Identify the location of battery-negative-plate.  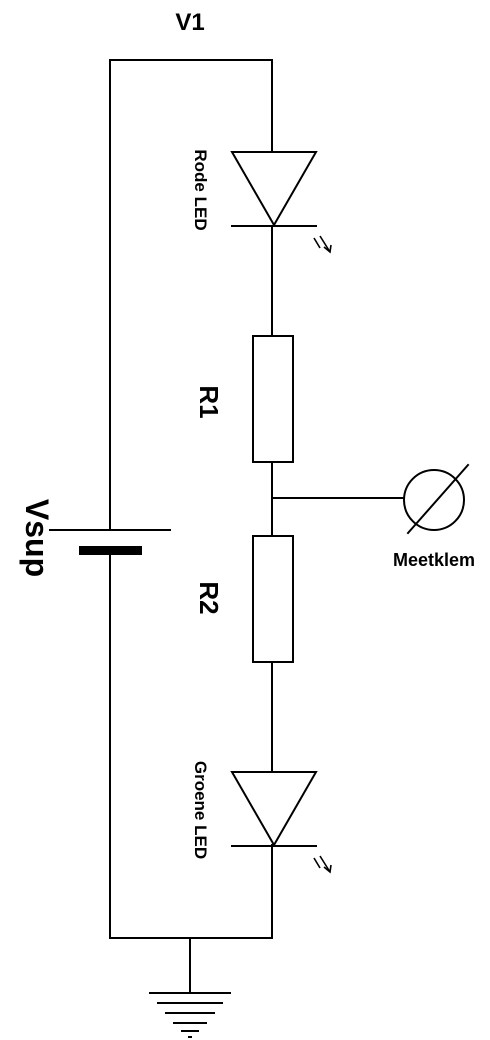
(110, 550).